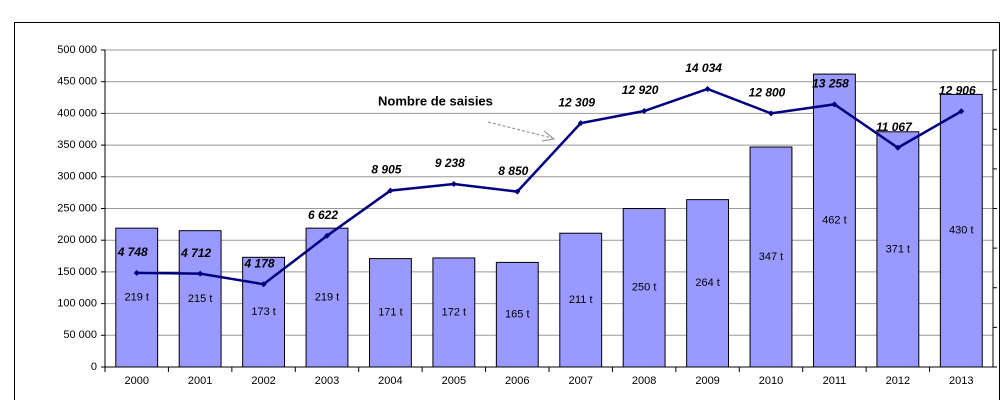 This screenshot has height=400, width=1006. I want to click on x-tick-label: 2001, so click(200, 381).